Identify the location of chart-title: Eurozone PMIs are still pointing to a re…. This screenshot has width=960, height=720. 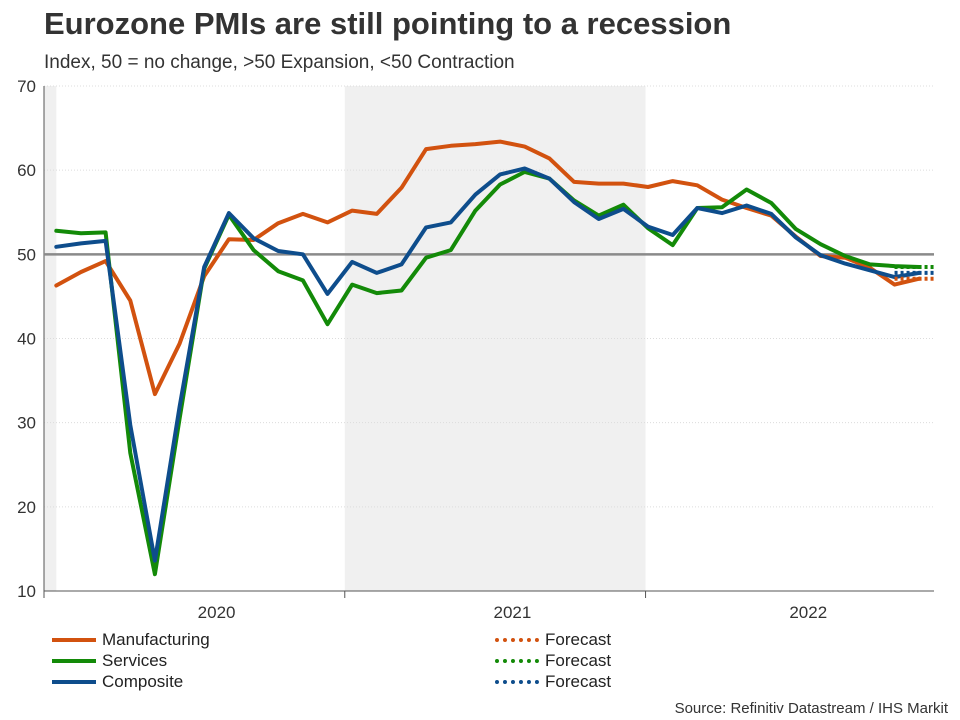
(388, 23).